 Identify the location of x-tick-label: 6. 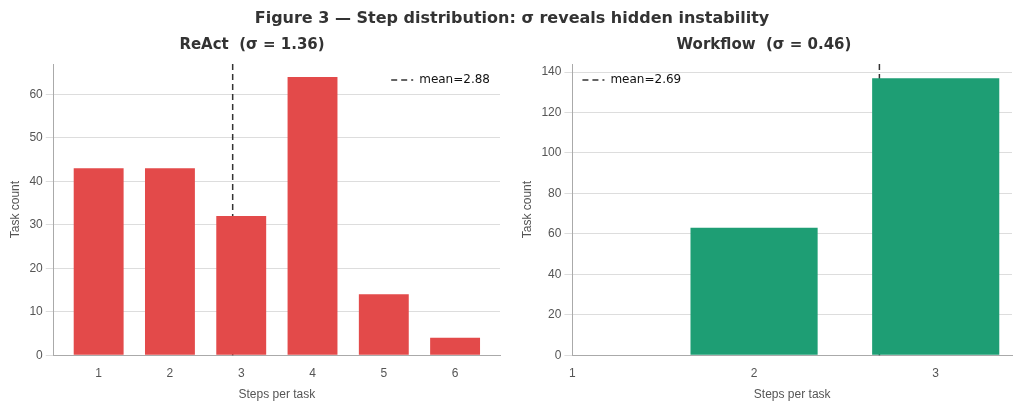
(455, 372).